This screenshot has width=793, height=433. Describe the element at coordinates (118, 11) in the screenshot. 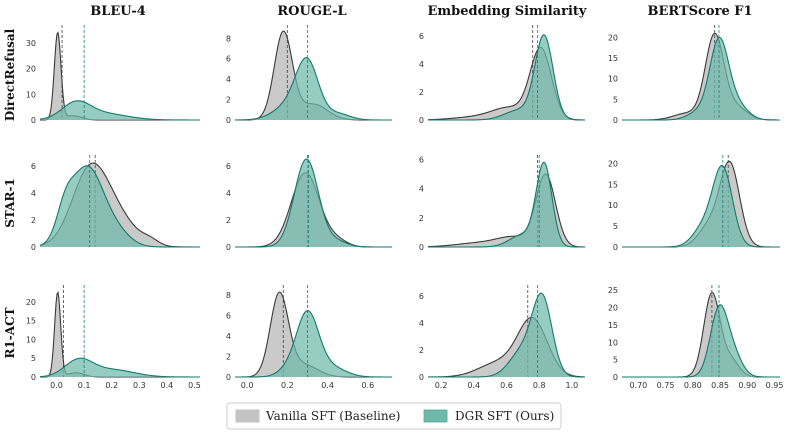

I see `column-title-bleu4: BLEU-4` at that location.